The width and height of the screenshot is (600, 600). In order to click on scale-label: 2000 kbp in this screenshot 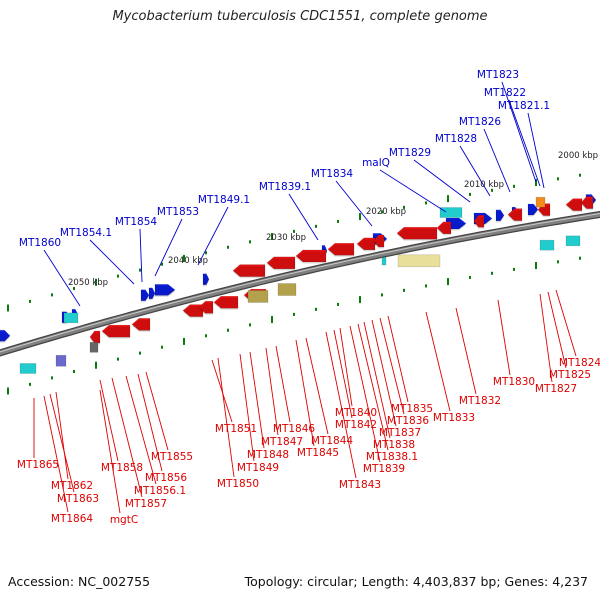, I will do `click(578, 156)`.